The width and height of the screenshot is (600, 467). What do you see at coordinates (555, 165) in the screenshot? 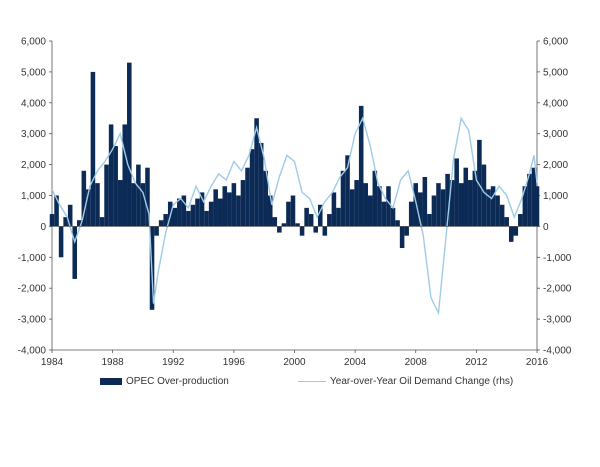
I see `y-tick-label-right: 2,000` at bounding box center [555, 165].